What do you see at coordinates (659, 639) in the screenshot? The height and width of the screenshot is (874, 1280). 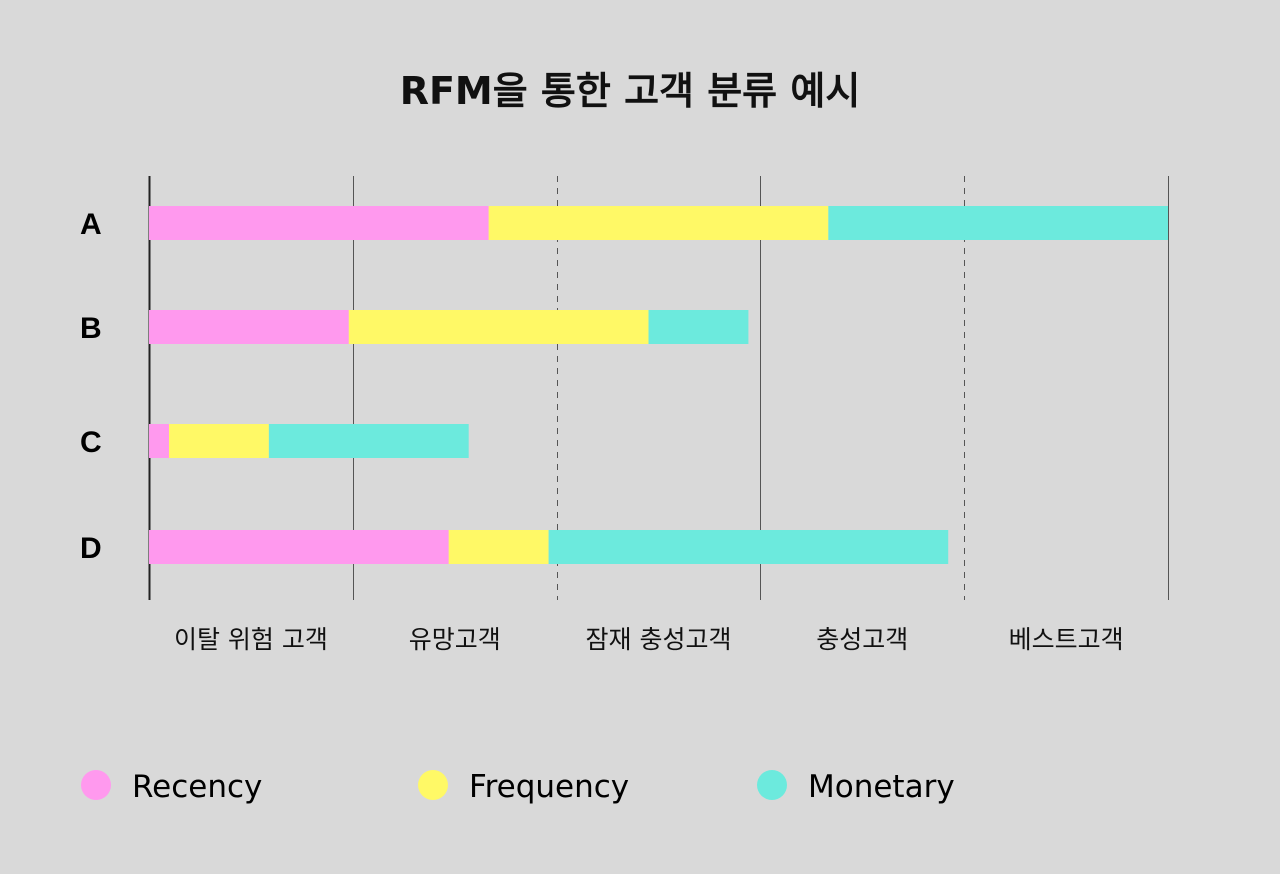 I see `segment-label-2: 잠재 충성고객` at bounding box center [659, 639].